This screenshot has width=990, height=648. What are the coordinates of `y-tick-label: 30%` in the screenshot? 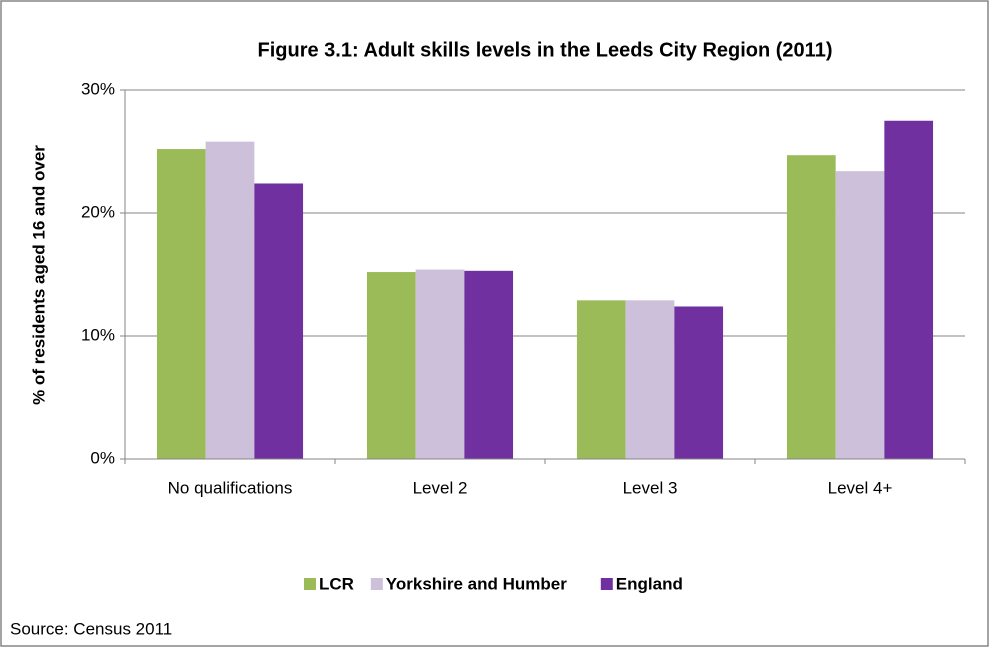 It's located at (98, 88).